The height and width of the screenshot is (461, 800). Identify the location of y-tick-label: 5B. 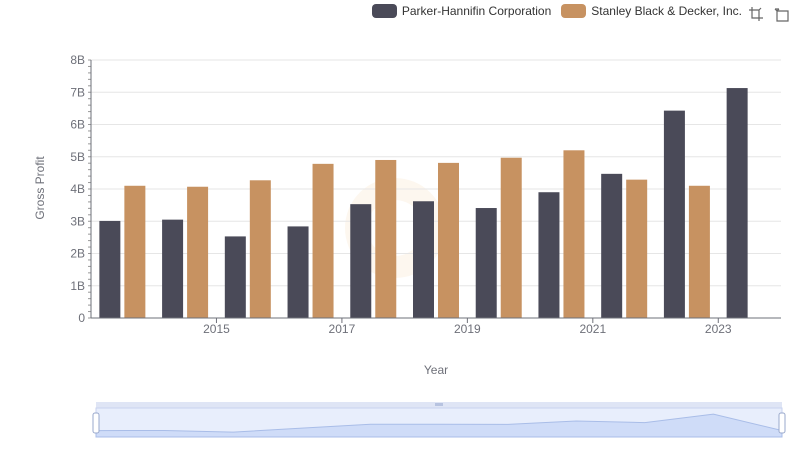
(77, 157).